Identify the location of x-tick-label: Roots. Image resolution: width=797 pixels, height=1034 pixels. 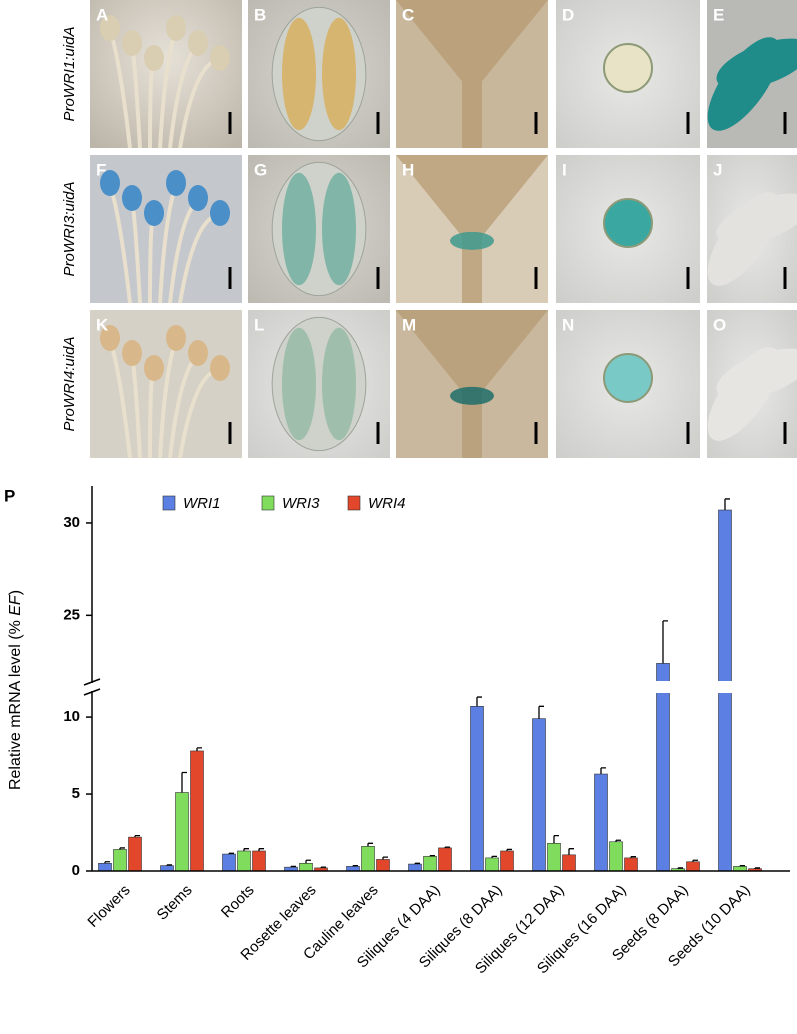
(238, 902).